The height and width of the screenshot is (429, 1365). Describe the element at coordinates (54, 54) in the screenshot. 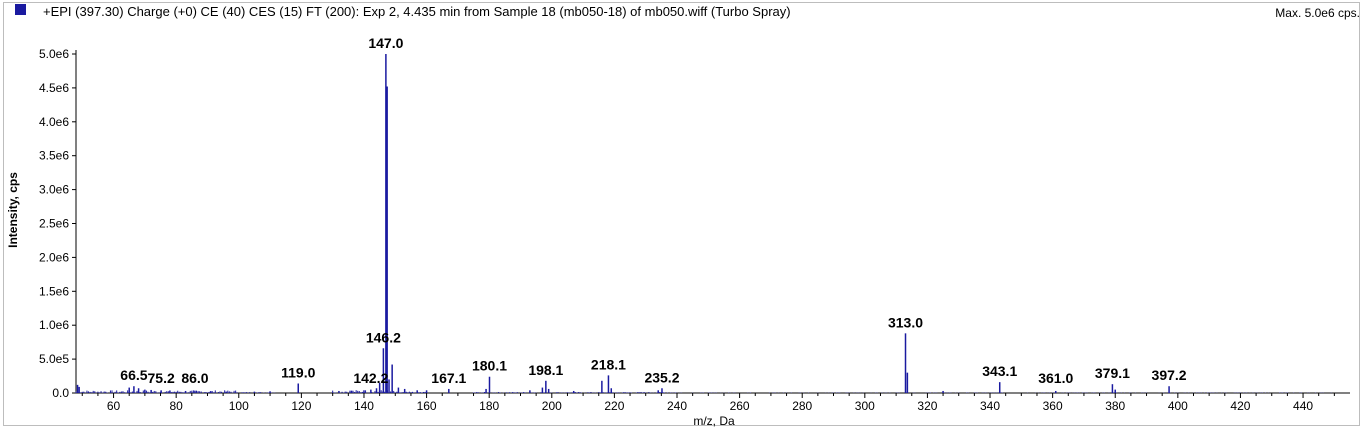

I see `y-tick-label: 5.0e6` at that location.